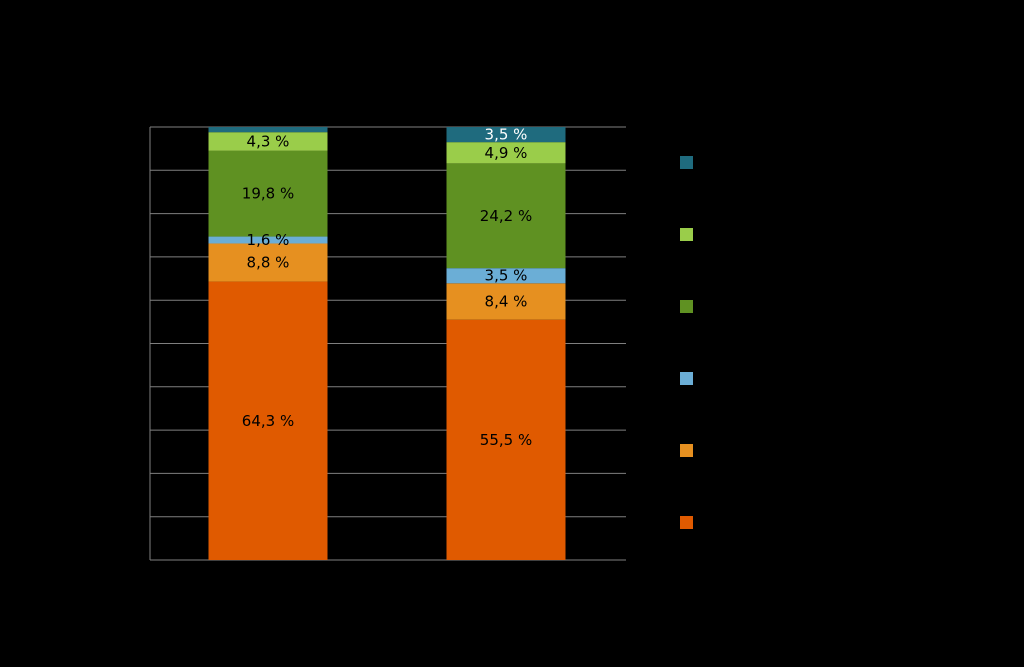 The width and height of the screenshot is (1024, 667). I want to click on data-label: 8,4 %, so click(506, 301).